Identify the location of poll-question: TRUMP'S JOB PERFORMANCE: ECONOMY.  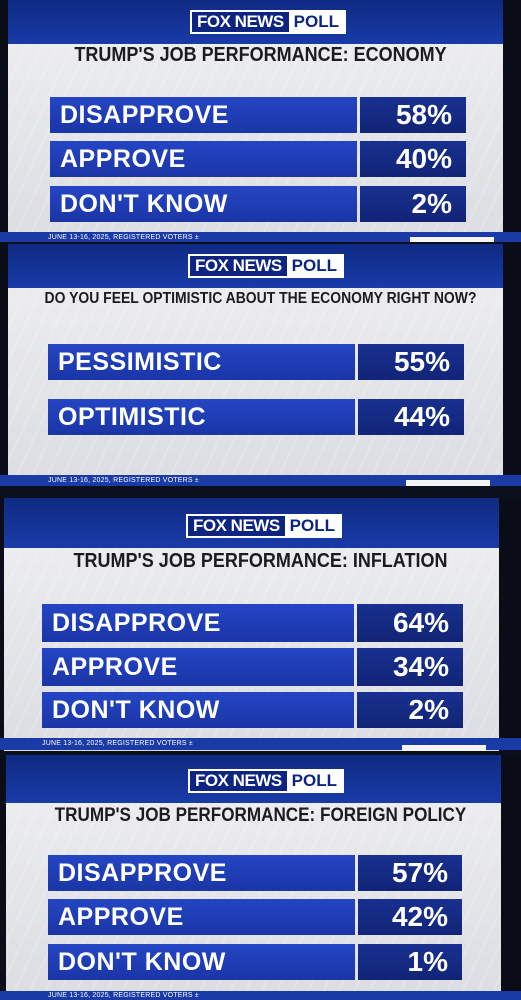
(260, 55).